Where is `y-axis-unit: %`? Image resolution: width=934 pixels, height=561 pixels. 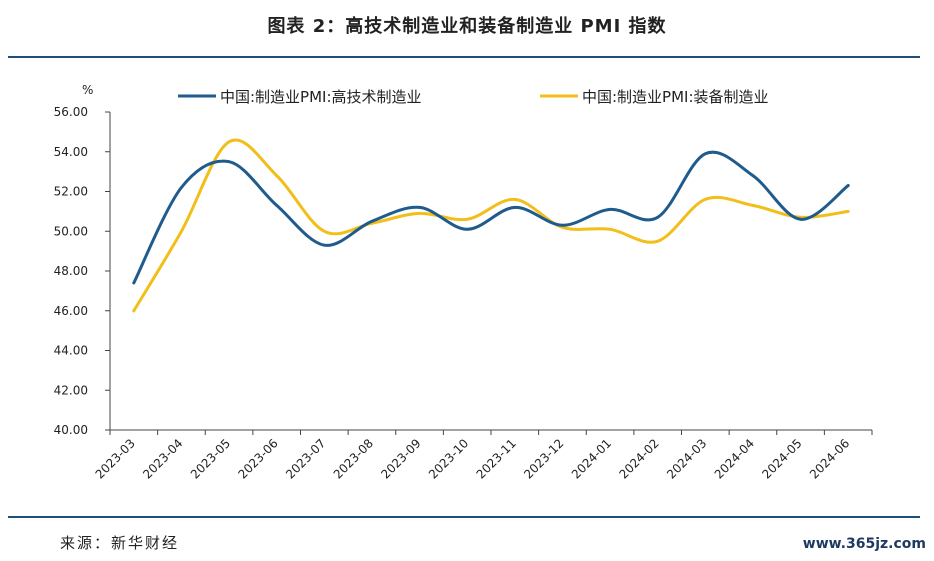
y-axis-unit: % is located at coordinates (87, 90).